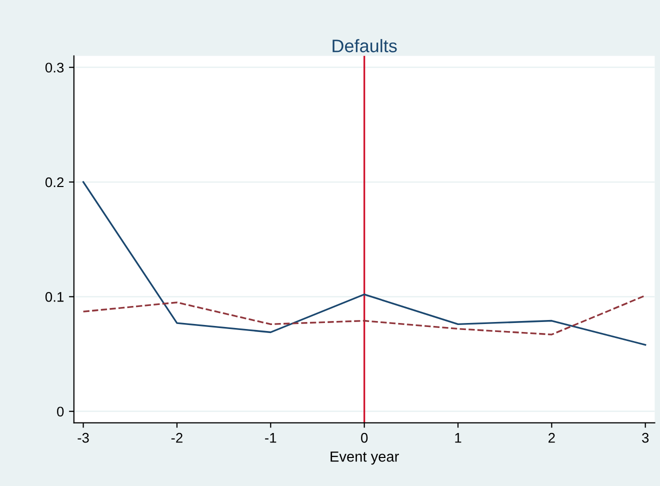  I want to click on y-tick-label: 0.2, so click(54, 182).